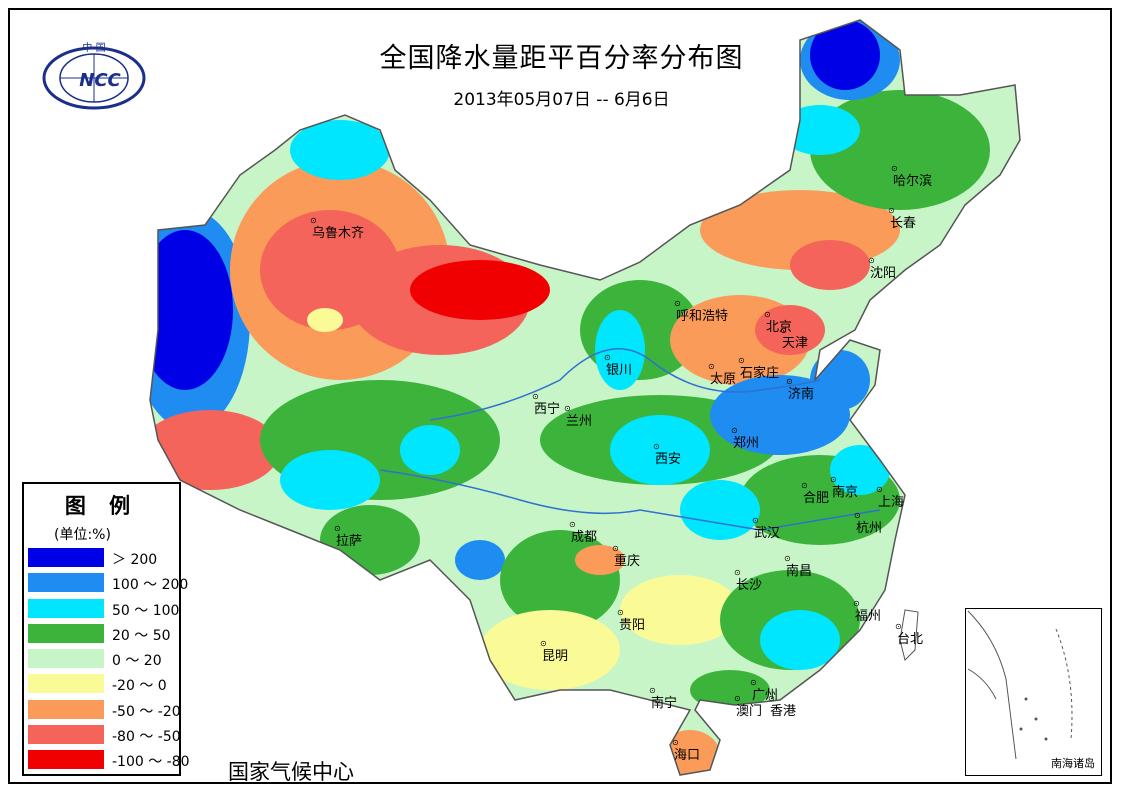 This screenshot has height=794, width=1123. What do you see at coordinates (1020, 685) in the screenshot?
I see `inset-map` at bounding box center [1020, 685].